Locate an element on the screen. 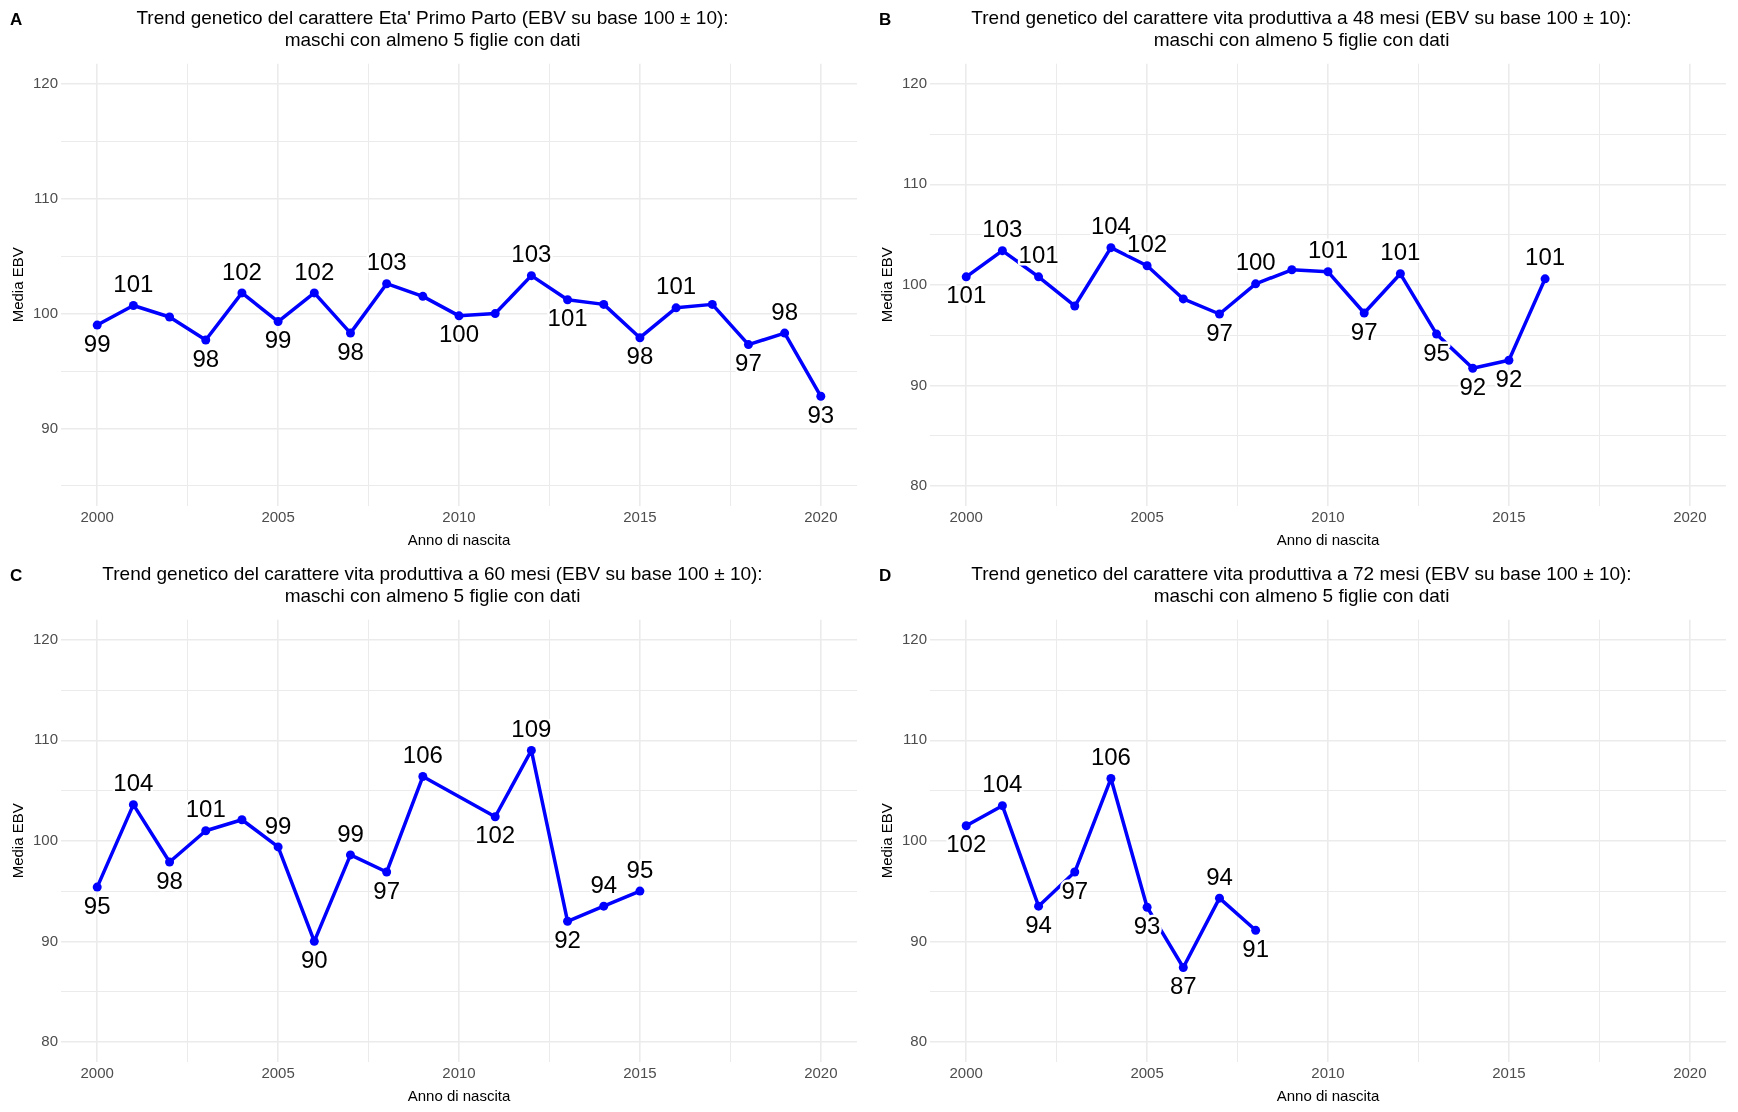  data-label: 91 is located at coordinates (1255, 948).